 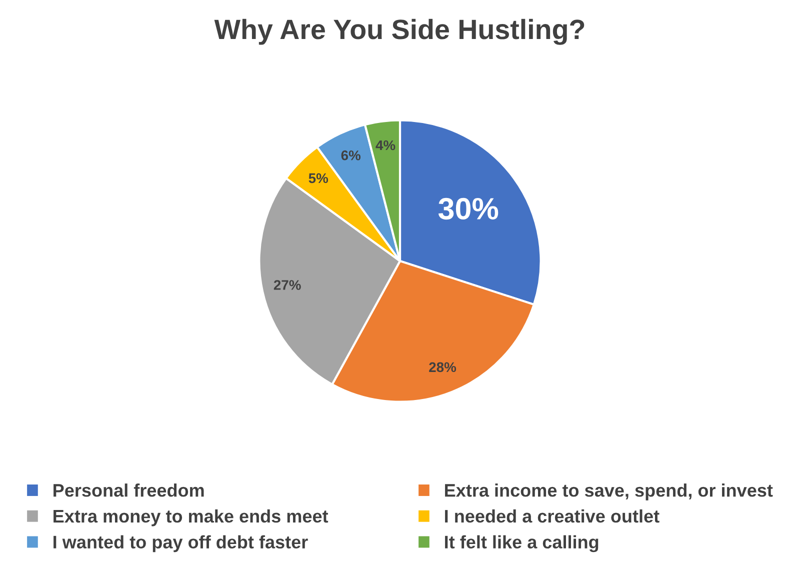 I want to click on data-label: 27%, so click(x=287, y=285).